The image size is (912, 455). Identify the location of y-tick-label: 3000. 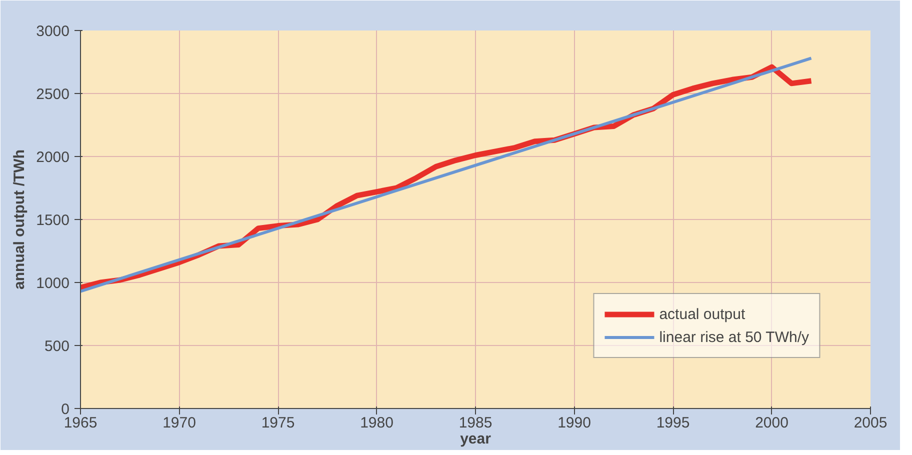
(53, 31).